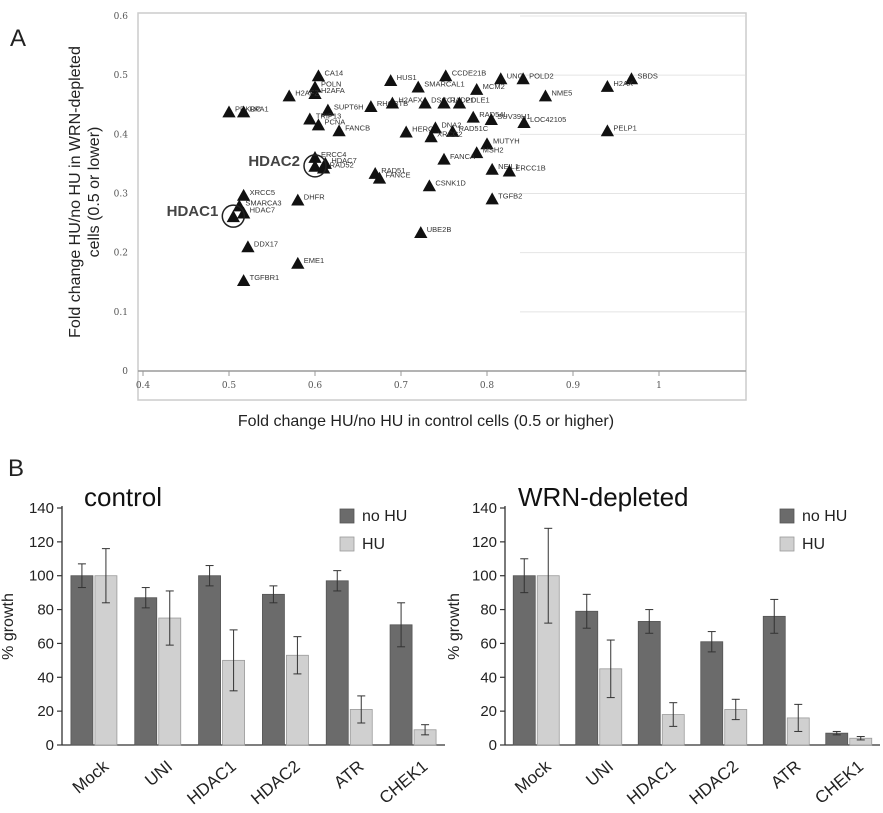 Image resolution: width=883 pixels, height=813 pixels. What do you see at coordinates (632, 164) in the screenshot?
I see `scatter-gridlines` at bounding box center [632, 164].